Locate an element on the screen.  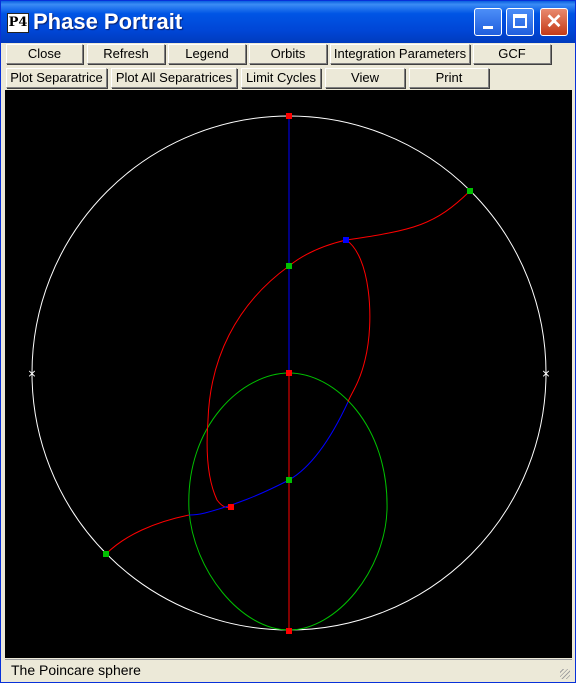
red-separatrix-curve-lower is located at coordinates (147, 534).